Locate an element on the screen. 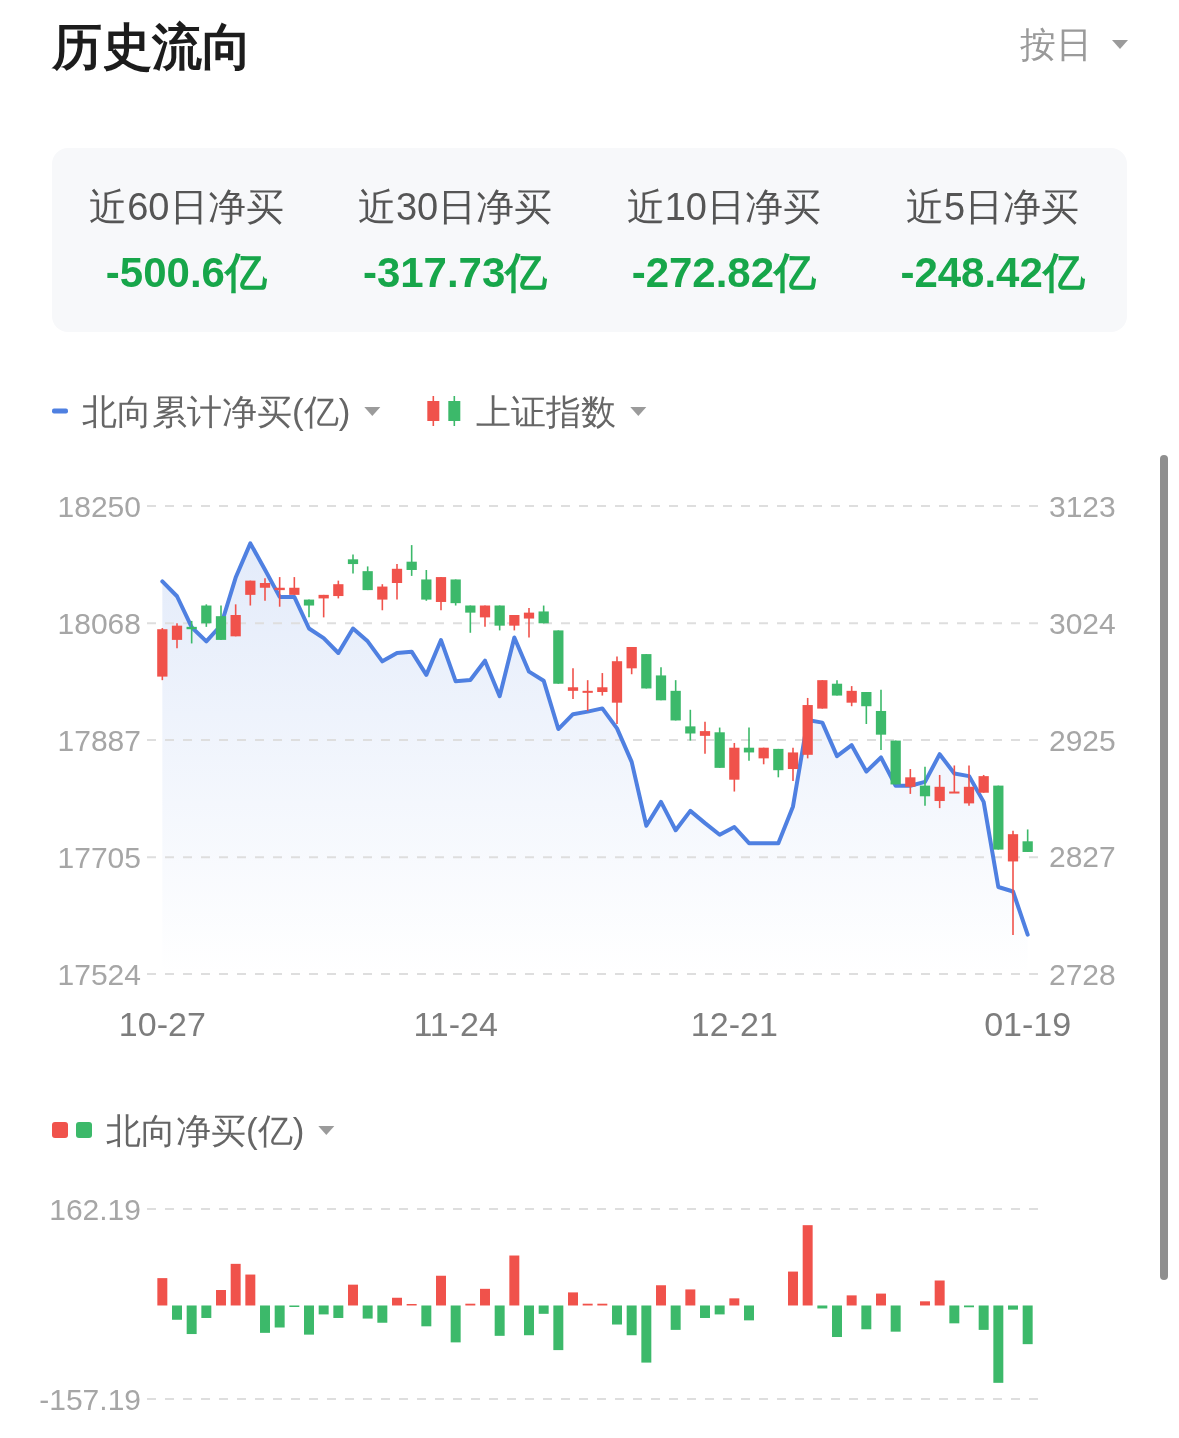  legend-label: 北向累计净买(亿) is located at coordinates (216, 411).